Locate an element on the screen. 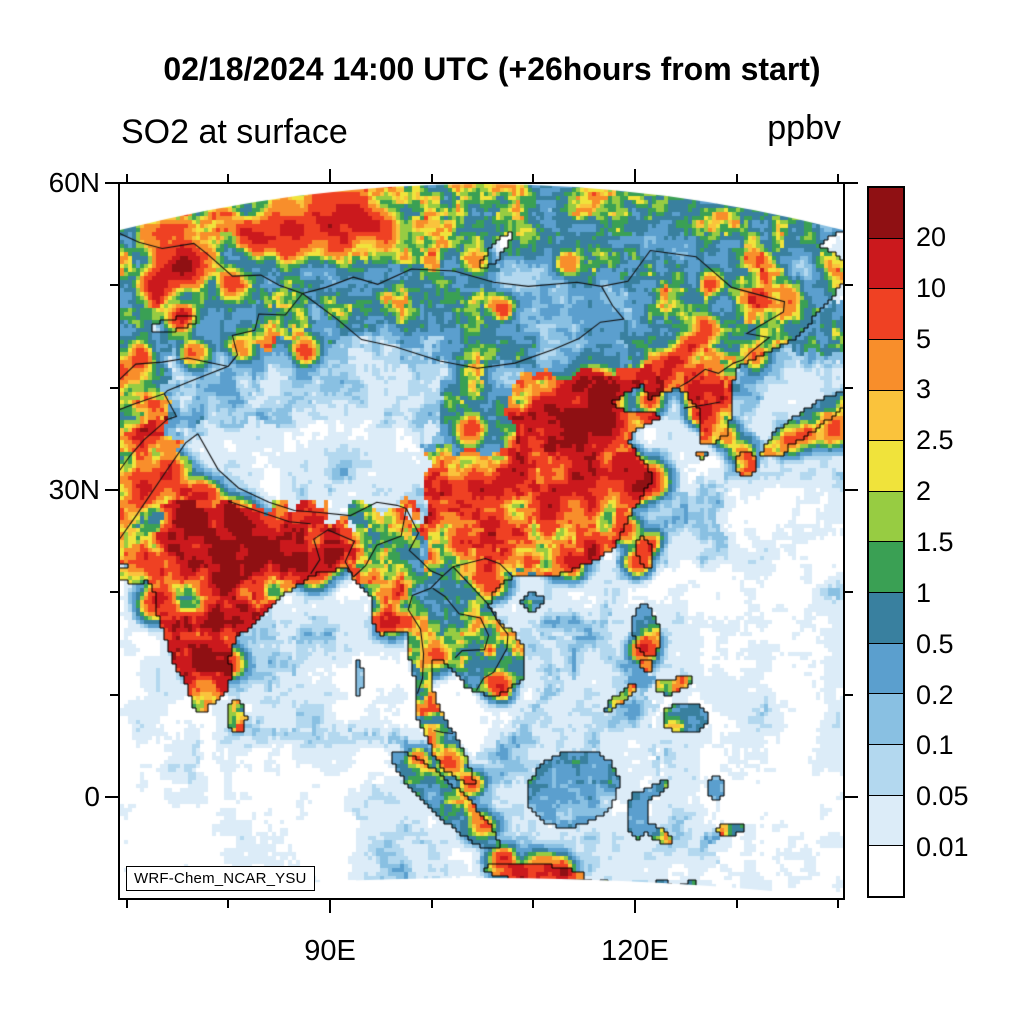 This screenshot has width=1024, height=1024. colorbar-label: 0.01 is located at coordinates (942, 847).